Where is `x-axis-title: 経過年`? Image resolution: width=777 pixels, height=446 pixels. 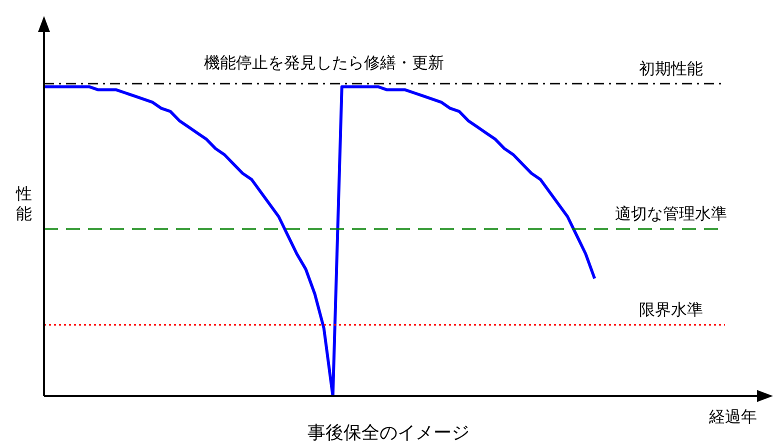
x-axis-title: 経過年 is located at coordinates (732, 416).